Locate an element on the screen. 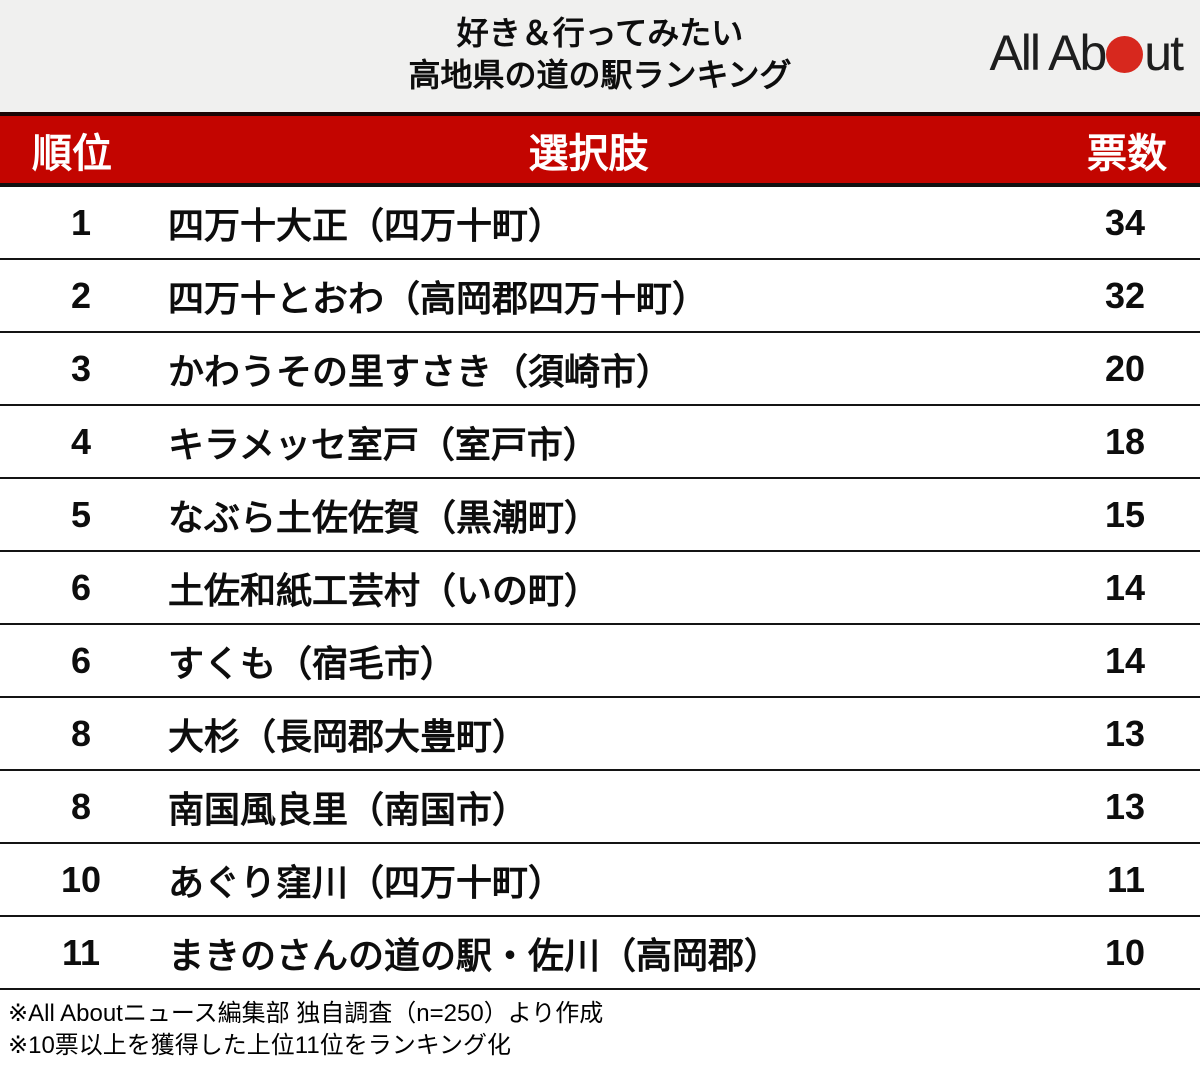 This screenshot has width=1200, height=1068. rank-cell: 3 is located at coordinates (81, 368).